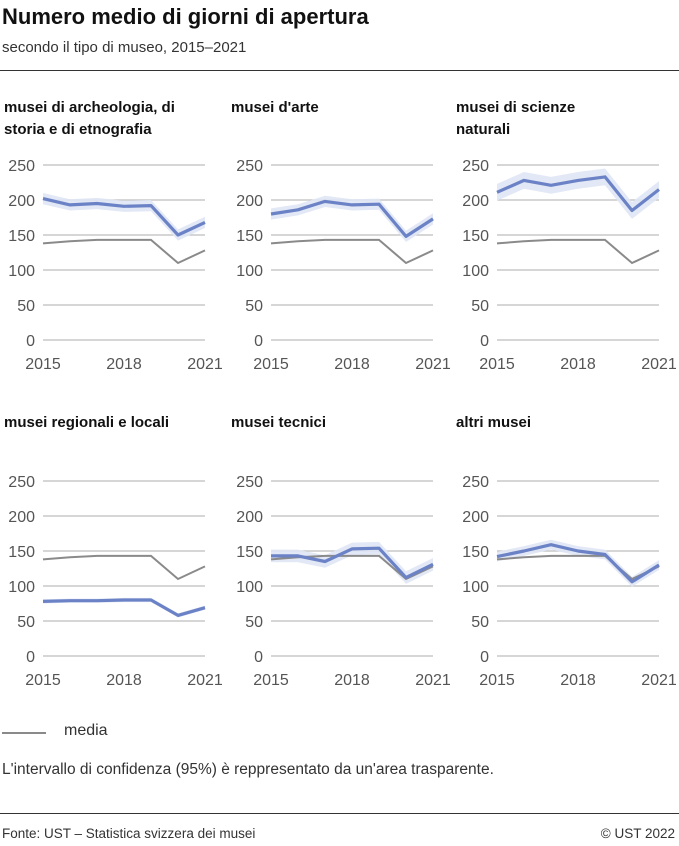 This screenshot has height=846, width=679. Describe the element at coordinates (124, 47) in the screenshot. I see `page-subtitle: secondo il tipo di museo, 2015–2021` at that location.